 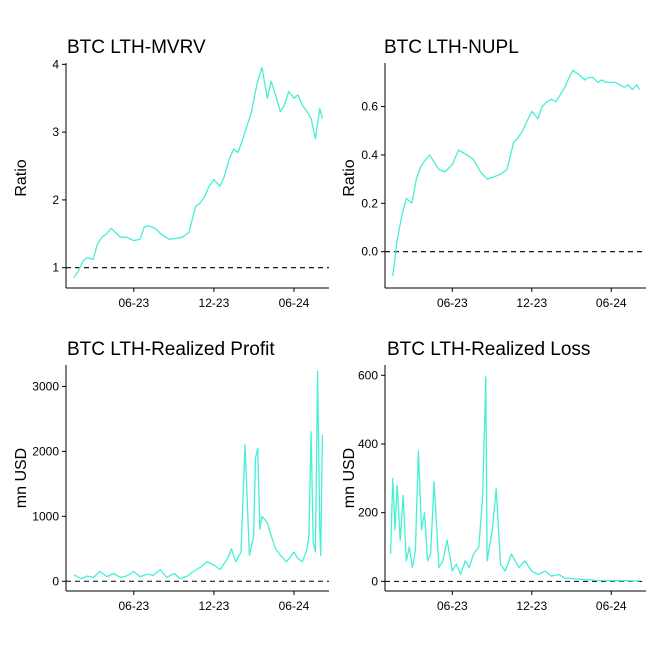 What do you see at coordinates (294, 303) in the screenshot?
I see `mvrv-xtick-label: 06-24` at bounding box center [294, 303].